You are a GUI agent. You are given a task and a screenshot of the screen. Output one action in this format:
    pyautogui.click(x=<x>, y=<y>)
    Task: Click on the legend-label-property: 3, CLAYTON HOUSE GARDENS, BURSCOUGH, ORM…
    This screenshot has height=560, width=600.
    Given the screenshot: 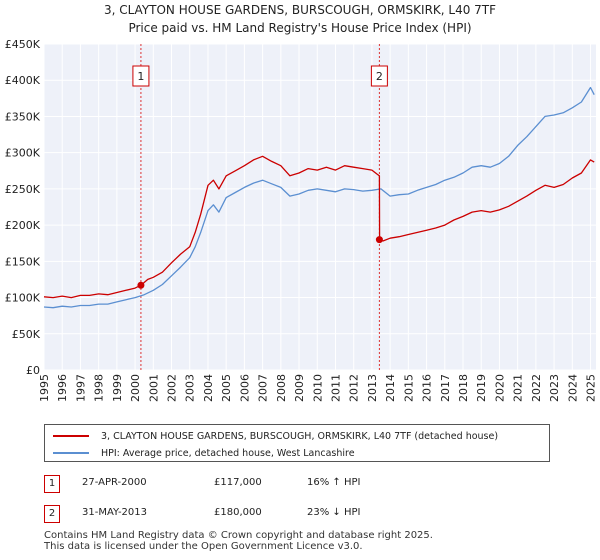 What is the action you would take?
    pyautogui.click(x=300, y=436)
    